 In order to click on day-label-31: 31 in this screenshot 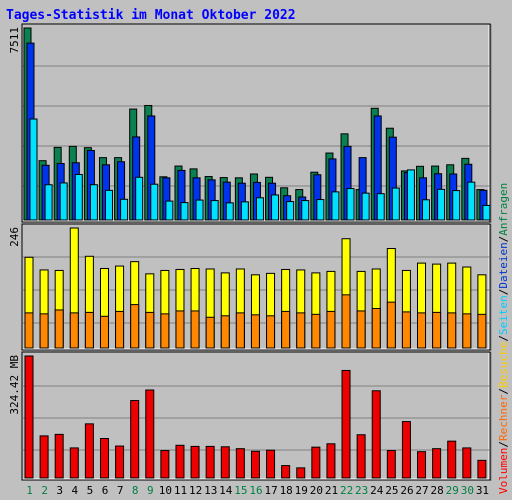, I will do `click(482, 490)`.